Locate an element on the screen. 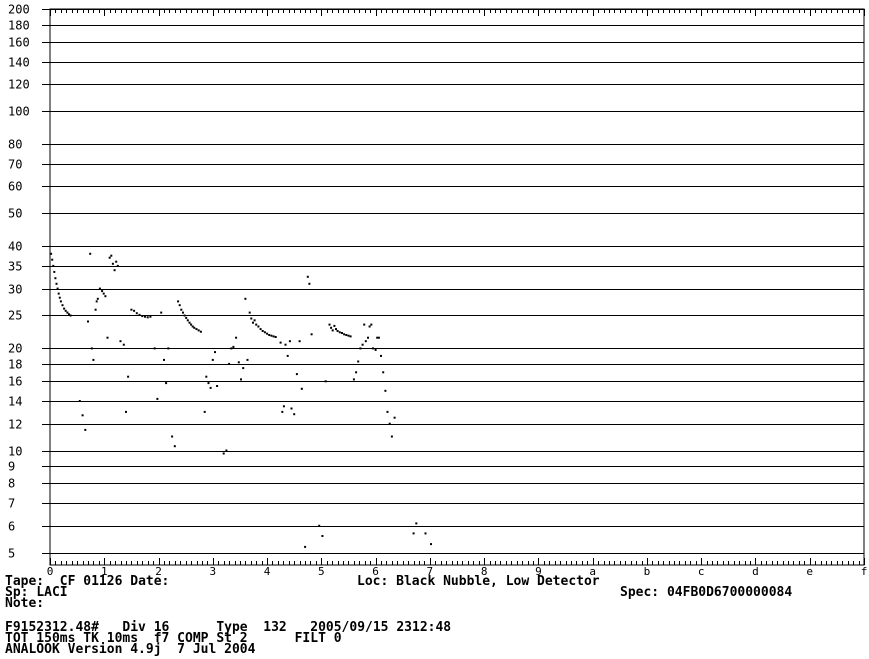  y-tick-label-6: 6 is located at coordinates (11, 527).